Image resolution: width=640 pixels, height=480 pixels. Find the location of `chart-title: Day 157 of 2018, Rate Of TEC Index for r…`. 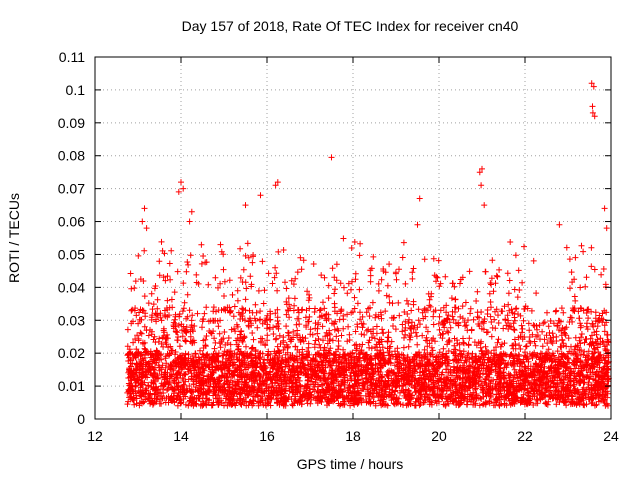

chart-title: Day 157 of 2018, Rate Of TEC Index for r… is located at coordinates (350, 26).